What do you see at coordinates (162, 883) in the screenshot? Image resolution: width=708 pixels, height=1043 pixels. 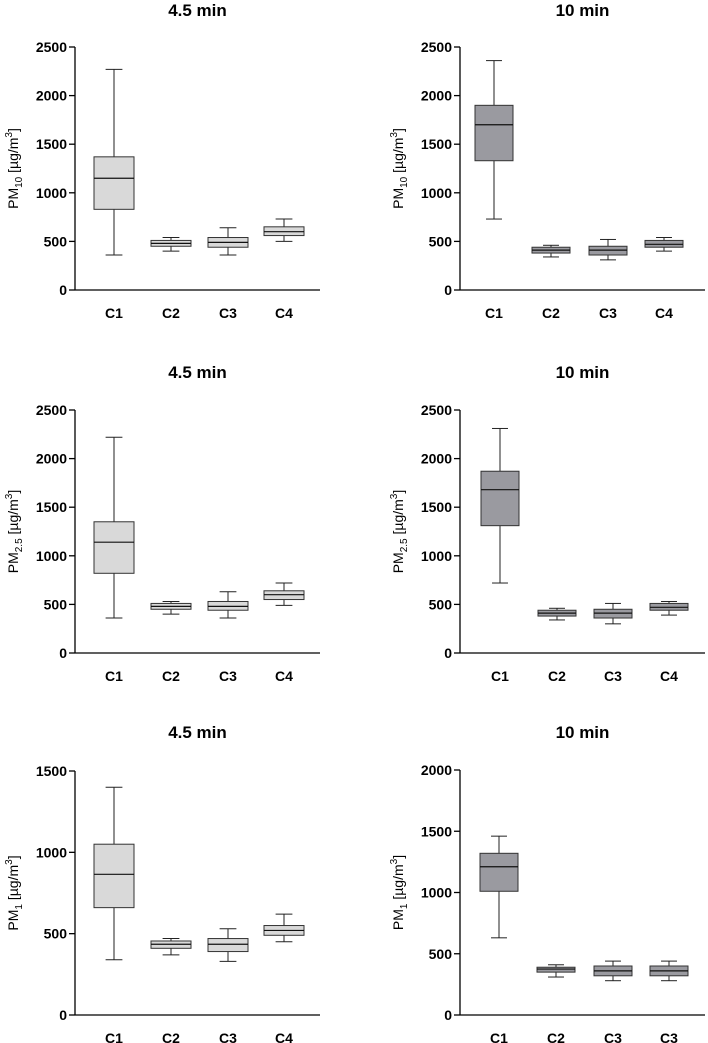 I see `panel-5: 4.5 min 0 500 1000 1500 PM1 [µg/m3] C1 C2 C3 C4` at bounding box center [162, 883].